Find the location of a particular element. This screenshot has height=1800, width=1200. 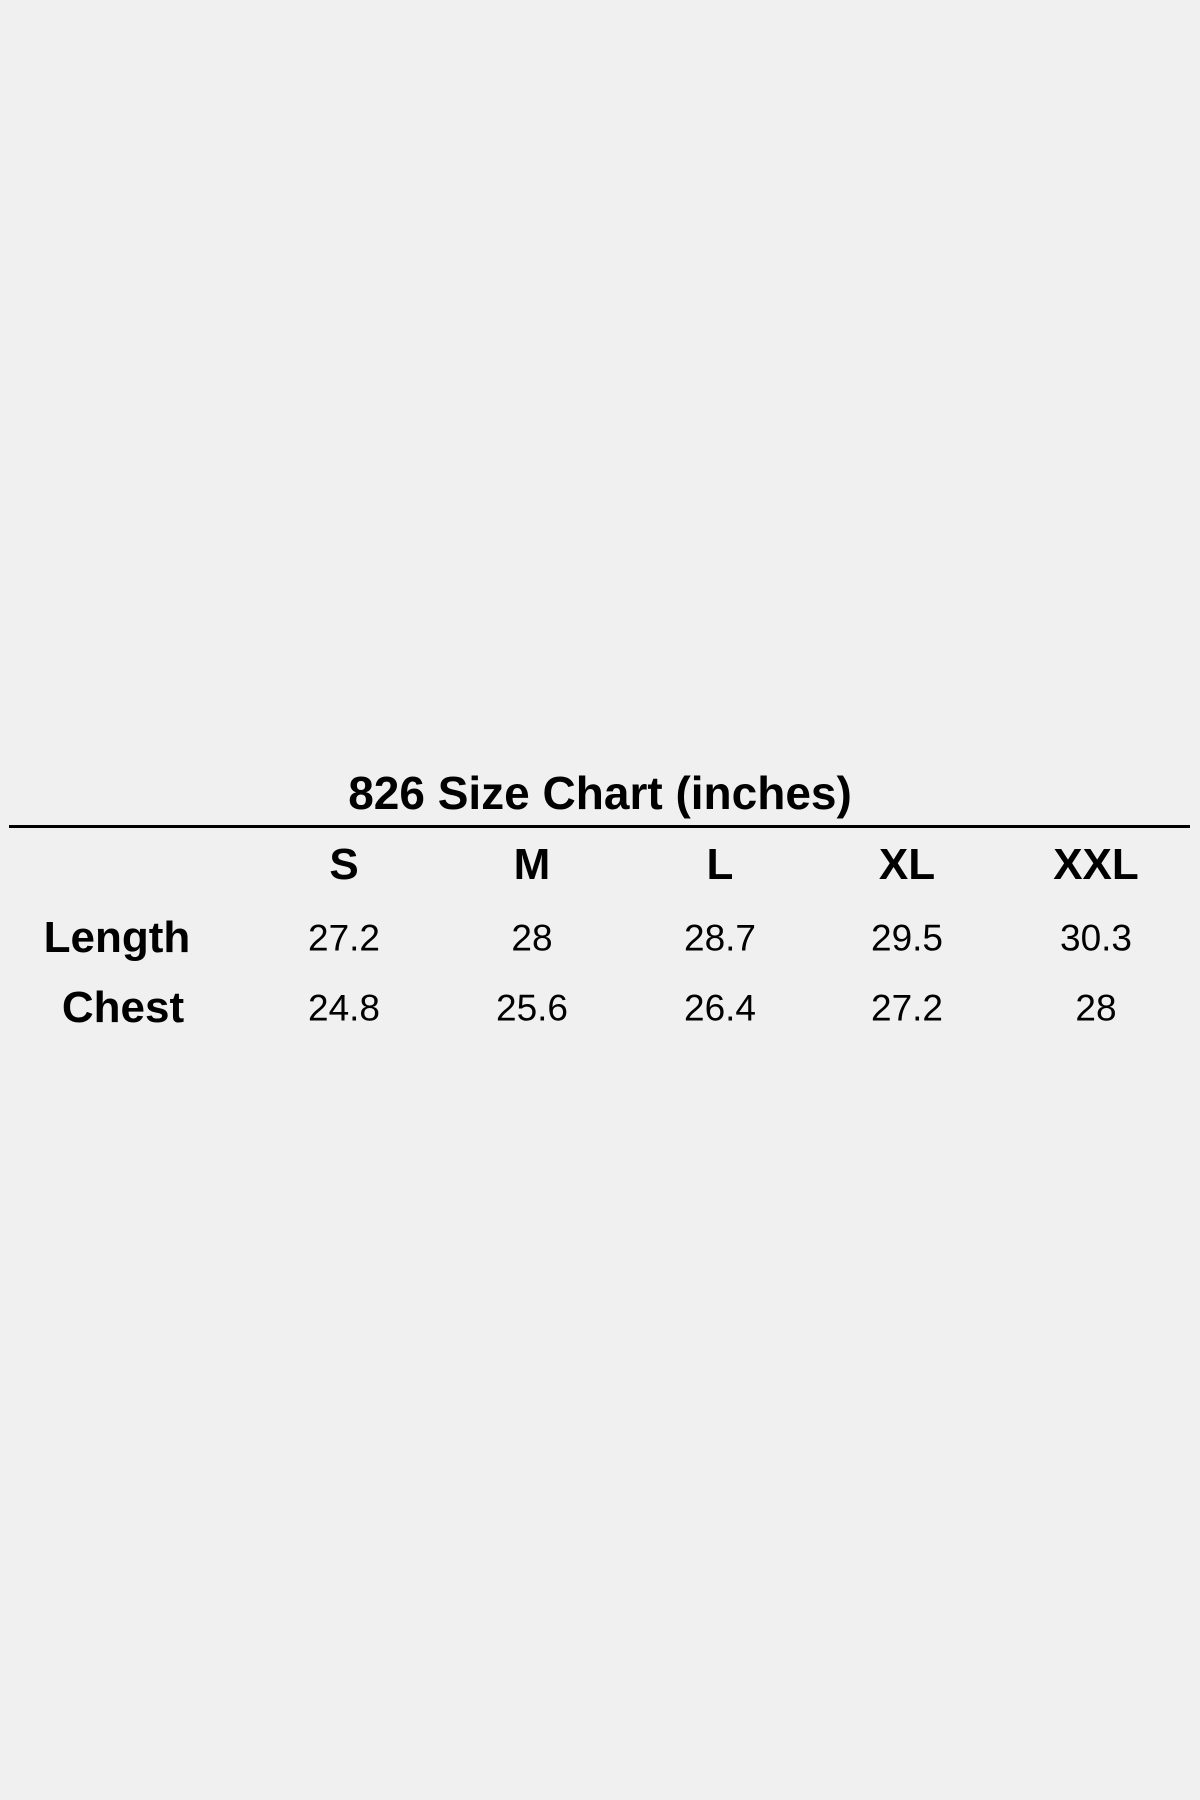

table-cell: 30.3 is located at coordinates (1096, 938).